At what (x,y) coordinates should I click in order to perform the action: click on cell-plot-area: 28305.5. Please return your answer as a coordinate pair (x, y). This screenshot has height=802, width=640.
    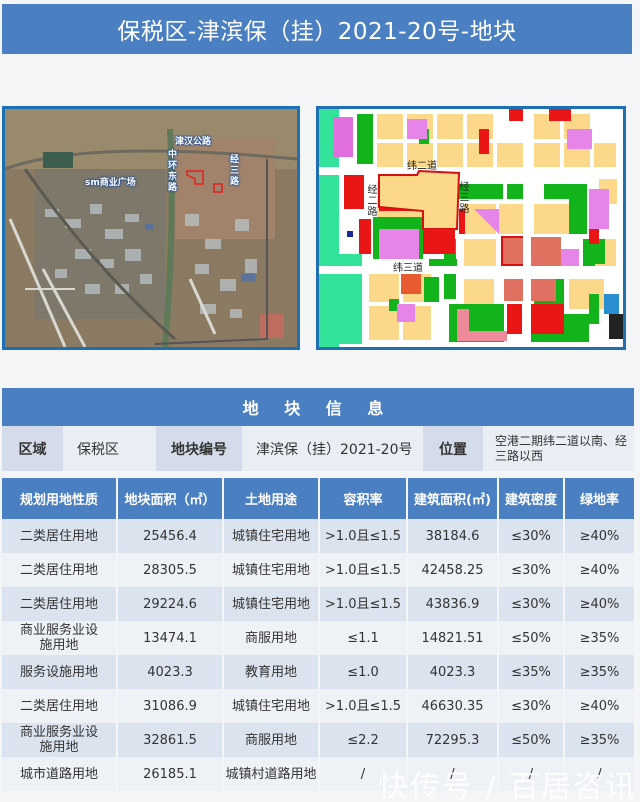
    Looking at the image, I should click on (170, 570).